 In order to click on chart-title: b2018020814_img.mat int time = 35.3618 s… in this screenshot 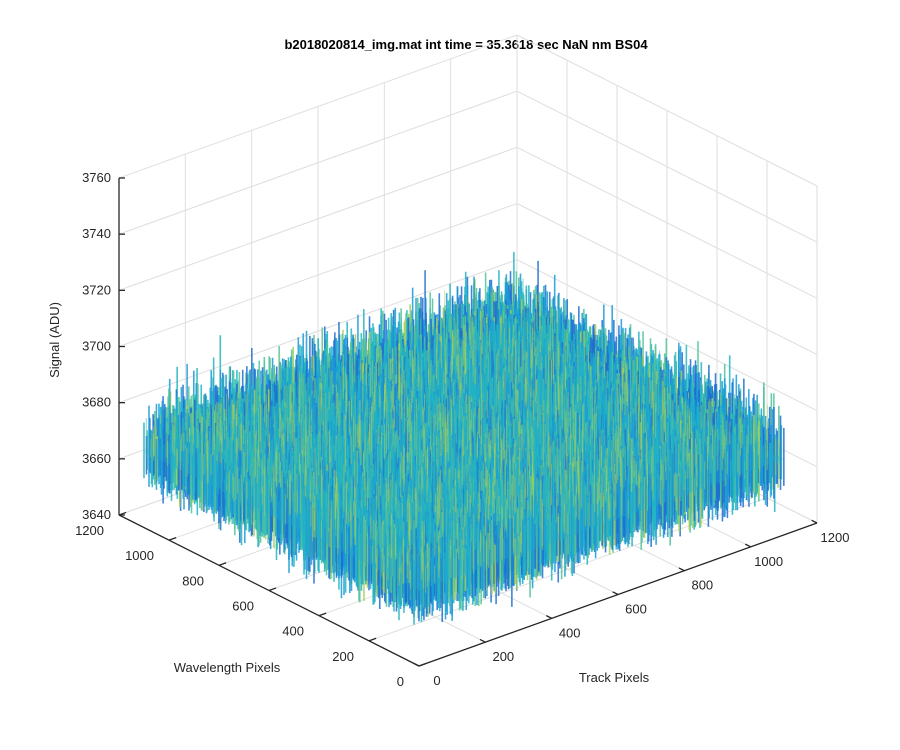, I will do `click(466, 44)`.